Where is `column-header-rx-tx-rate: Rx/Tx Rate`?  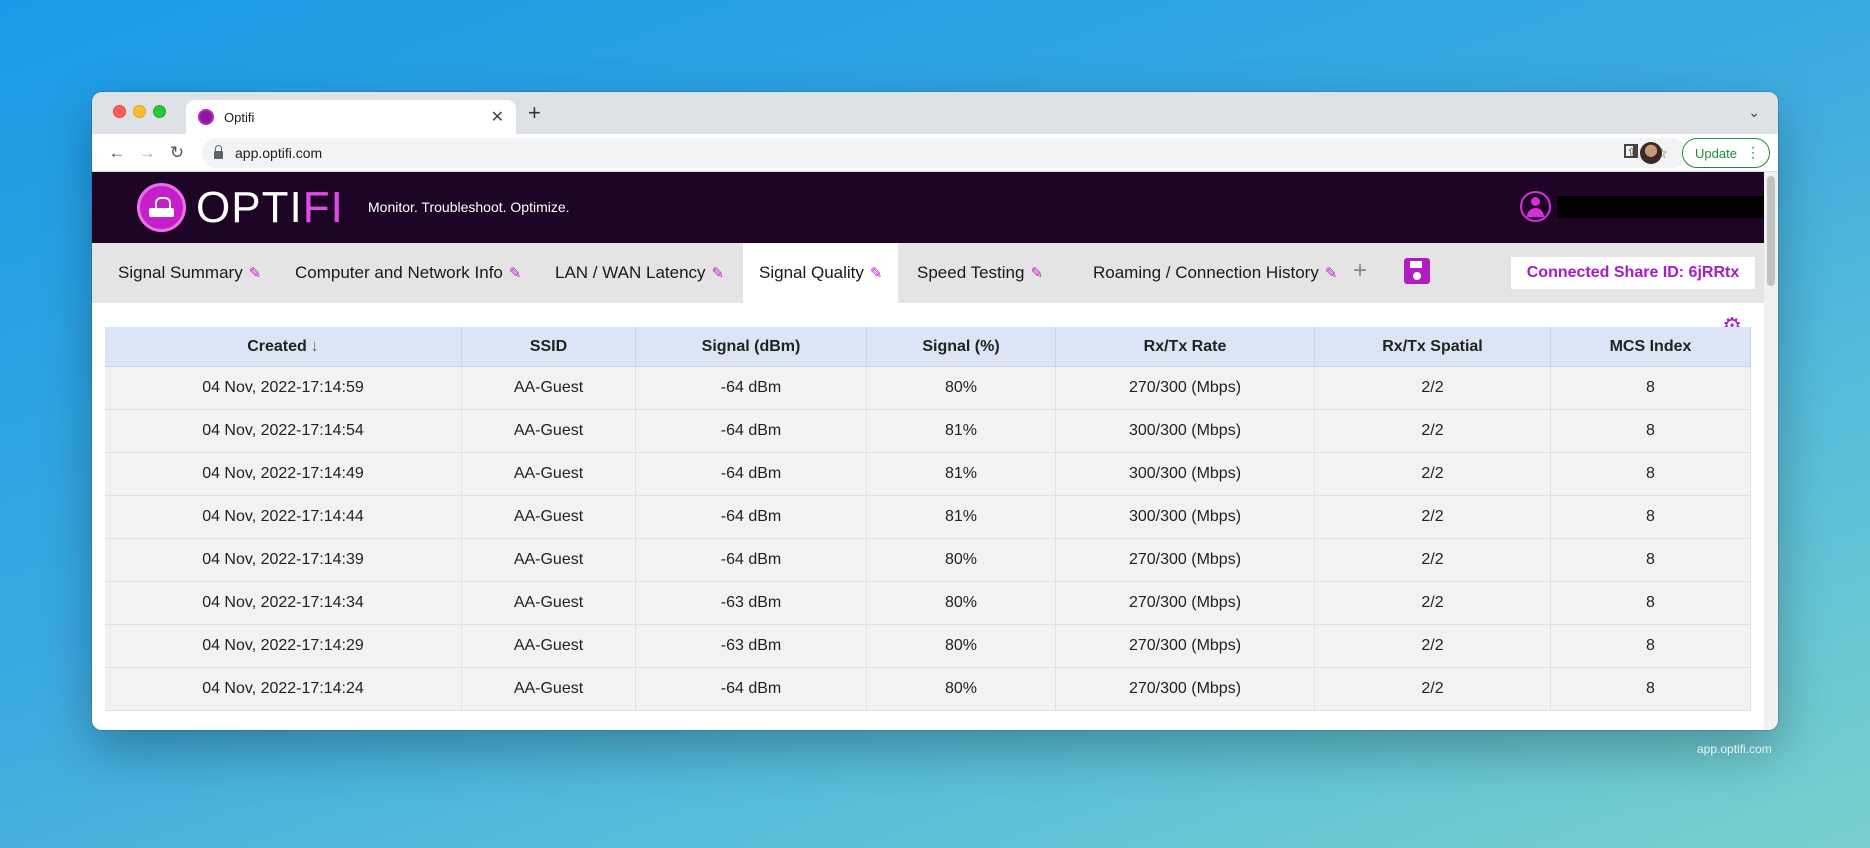
column-header-rx-tx-rate: Rx/Tx Rate is located at coordinates (1185, 347).